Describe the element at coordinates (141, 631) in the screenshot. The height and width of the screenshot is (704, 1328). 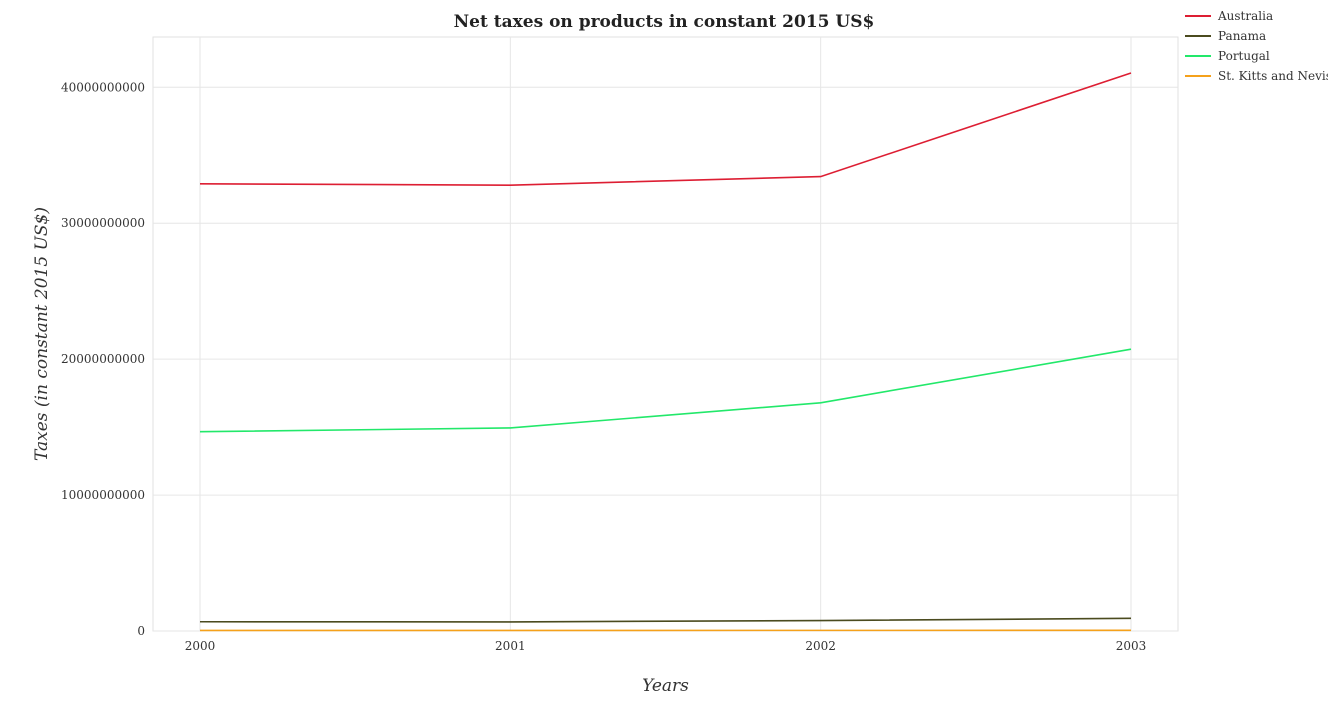
I see `y-tick-label: 0` at that location.